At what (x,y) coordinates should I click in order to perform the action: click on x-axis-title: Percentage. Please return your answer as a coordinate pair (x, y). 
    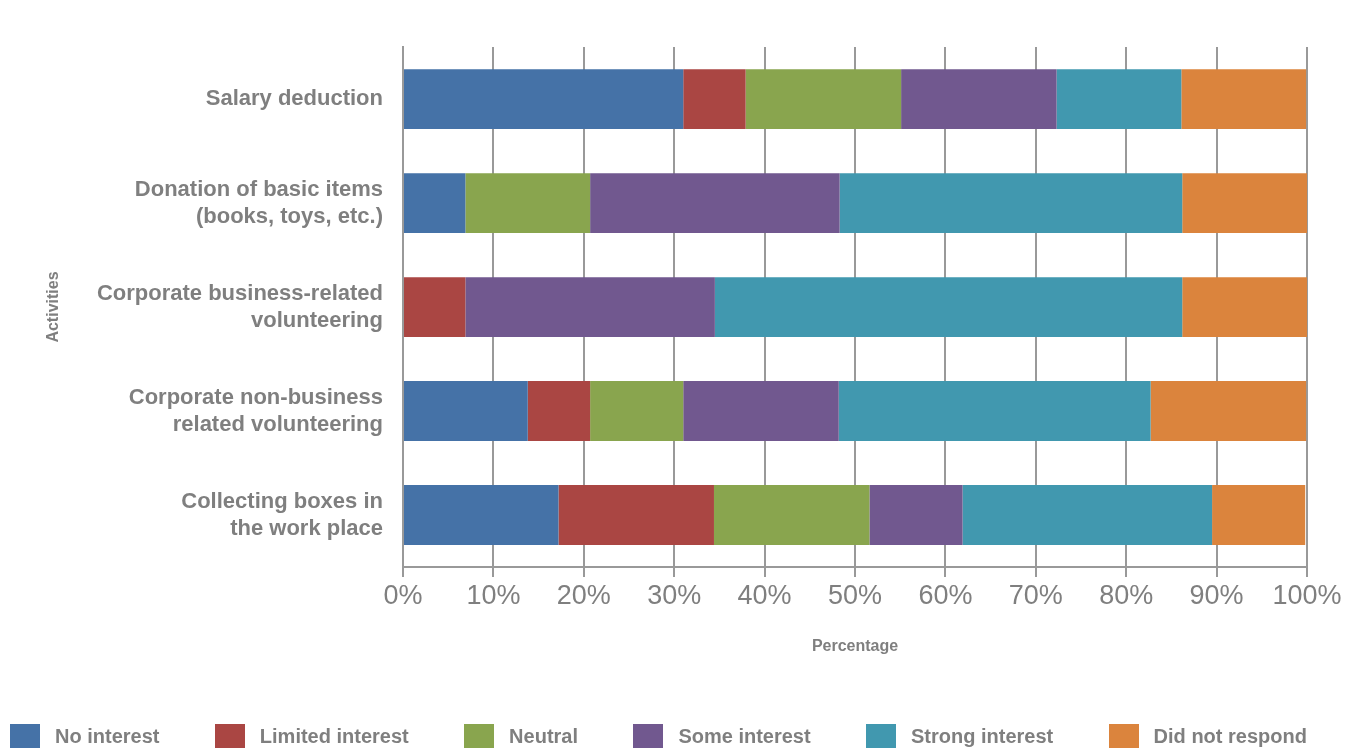
    Looking at the image, I should click on (855, 645).